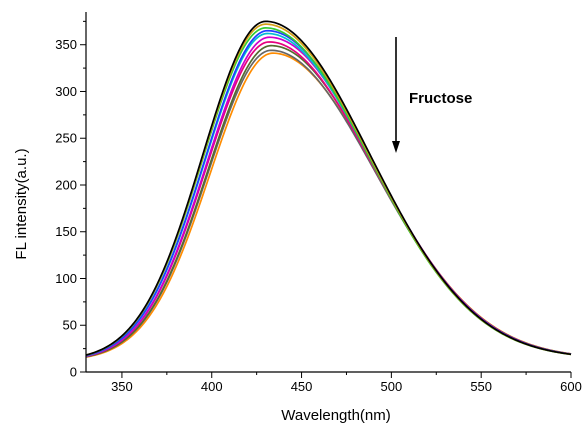  I want to click on y-tick-label: 200, so click(66, 184).